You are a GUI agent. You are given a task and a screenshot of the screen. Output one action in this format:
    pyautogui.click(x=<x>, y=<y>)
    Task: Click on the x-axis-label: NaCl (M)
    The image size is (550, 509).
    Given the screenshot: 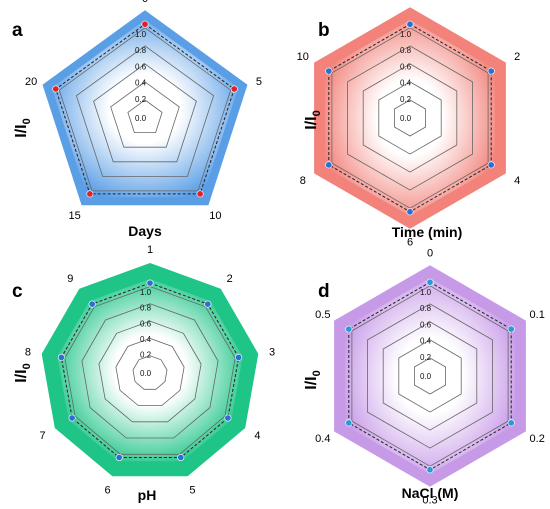 What is the action you would take?
    pyautogui.click(x=430, y=493)
    